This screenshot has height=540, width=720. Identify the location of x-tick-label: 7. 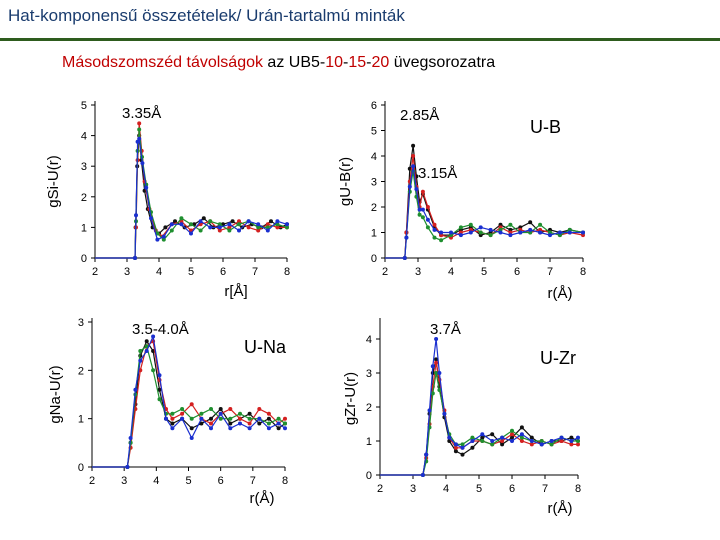
(253, 481).